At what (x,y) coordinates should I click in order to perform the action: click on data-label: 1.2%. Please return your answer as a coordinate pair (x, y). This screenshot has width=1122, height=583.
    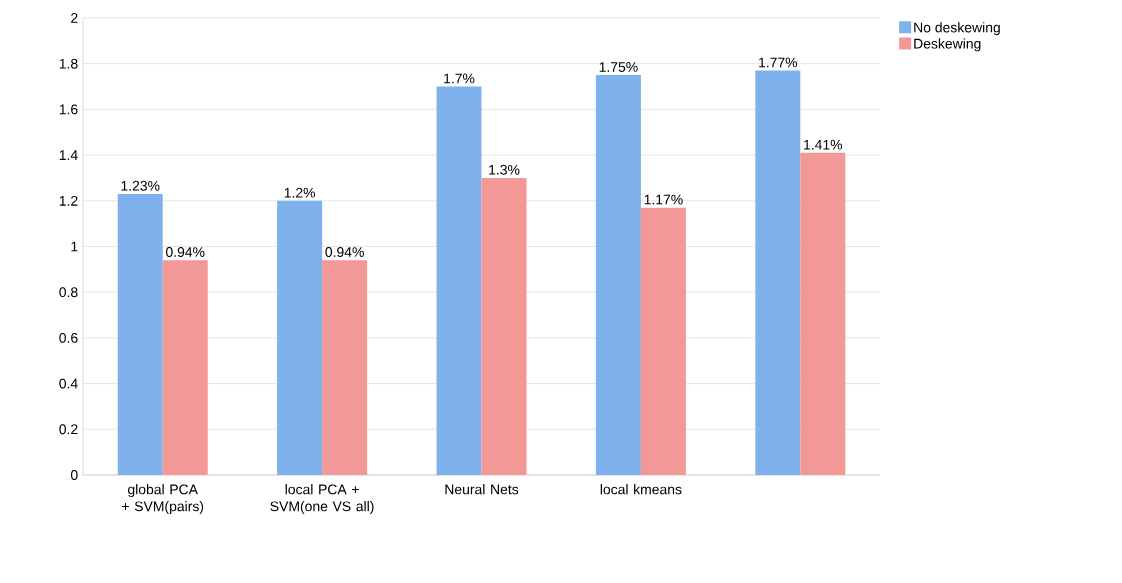
    Looking at the image, I should click on (300, 192).